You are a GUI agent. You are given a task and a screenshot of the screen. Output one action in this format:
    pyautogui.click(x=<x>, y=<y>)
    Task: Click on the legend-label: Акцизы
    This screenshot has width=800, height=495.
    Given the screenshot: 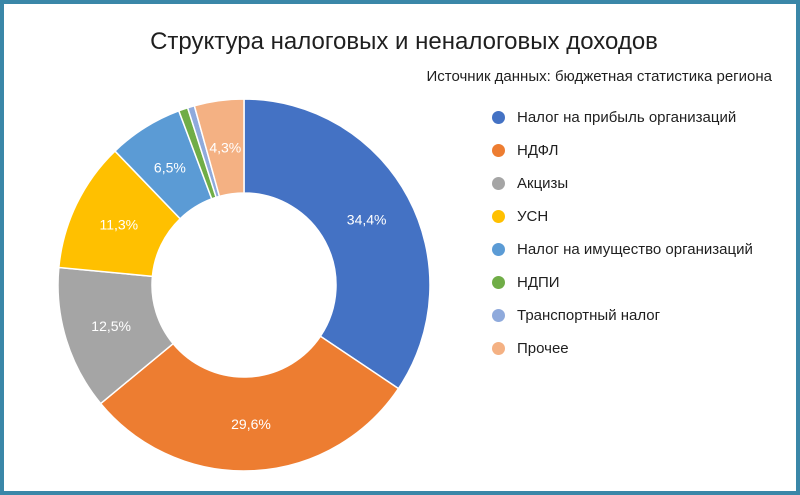 What is the action you would take?
    pyautogui.click(x=543, y=183)
    